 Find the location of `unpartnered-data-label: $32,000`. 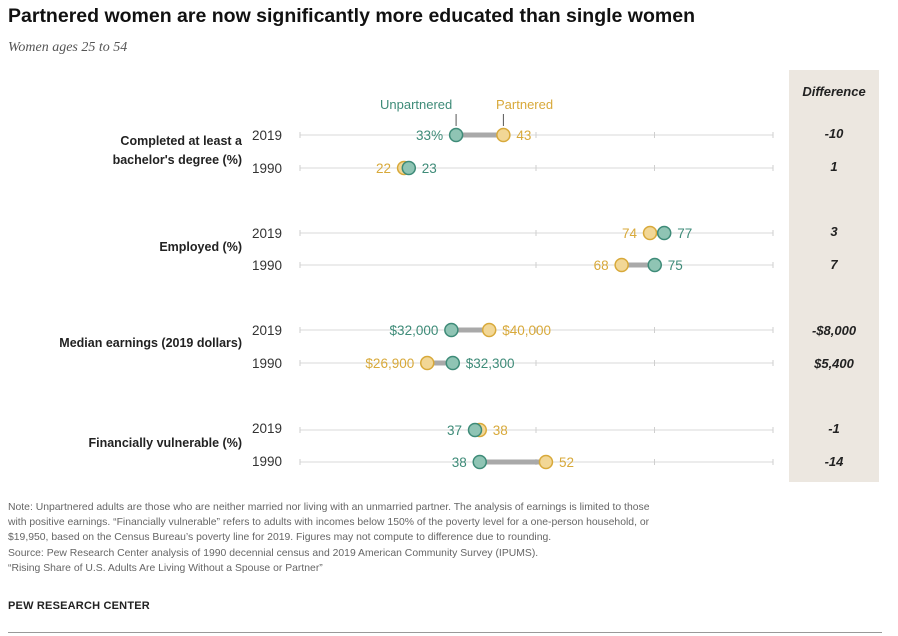

unpartnered-data-label: $32,000 is located at coordinates (414, 330).